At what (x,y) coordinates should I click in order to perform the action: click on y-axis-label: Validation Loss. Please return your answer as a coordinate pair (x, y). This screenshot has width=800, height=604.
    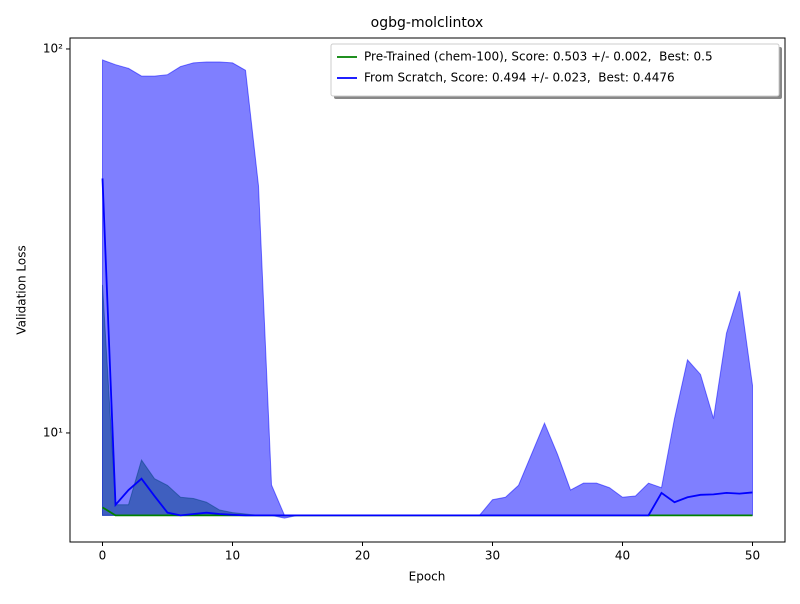
    Looking at the image, I should click on (22, 289).